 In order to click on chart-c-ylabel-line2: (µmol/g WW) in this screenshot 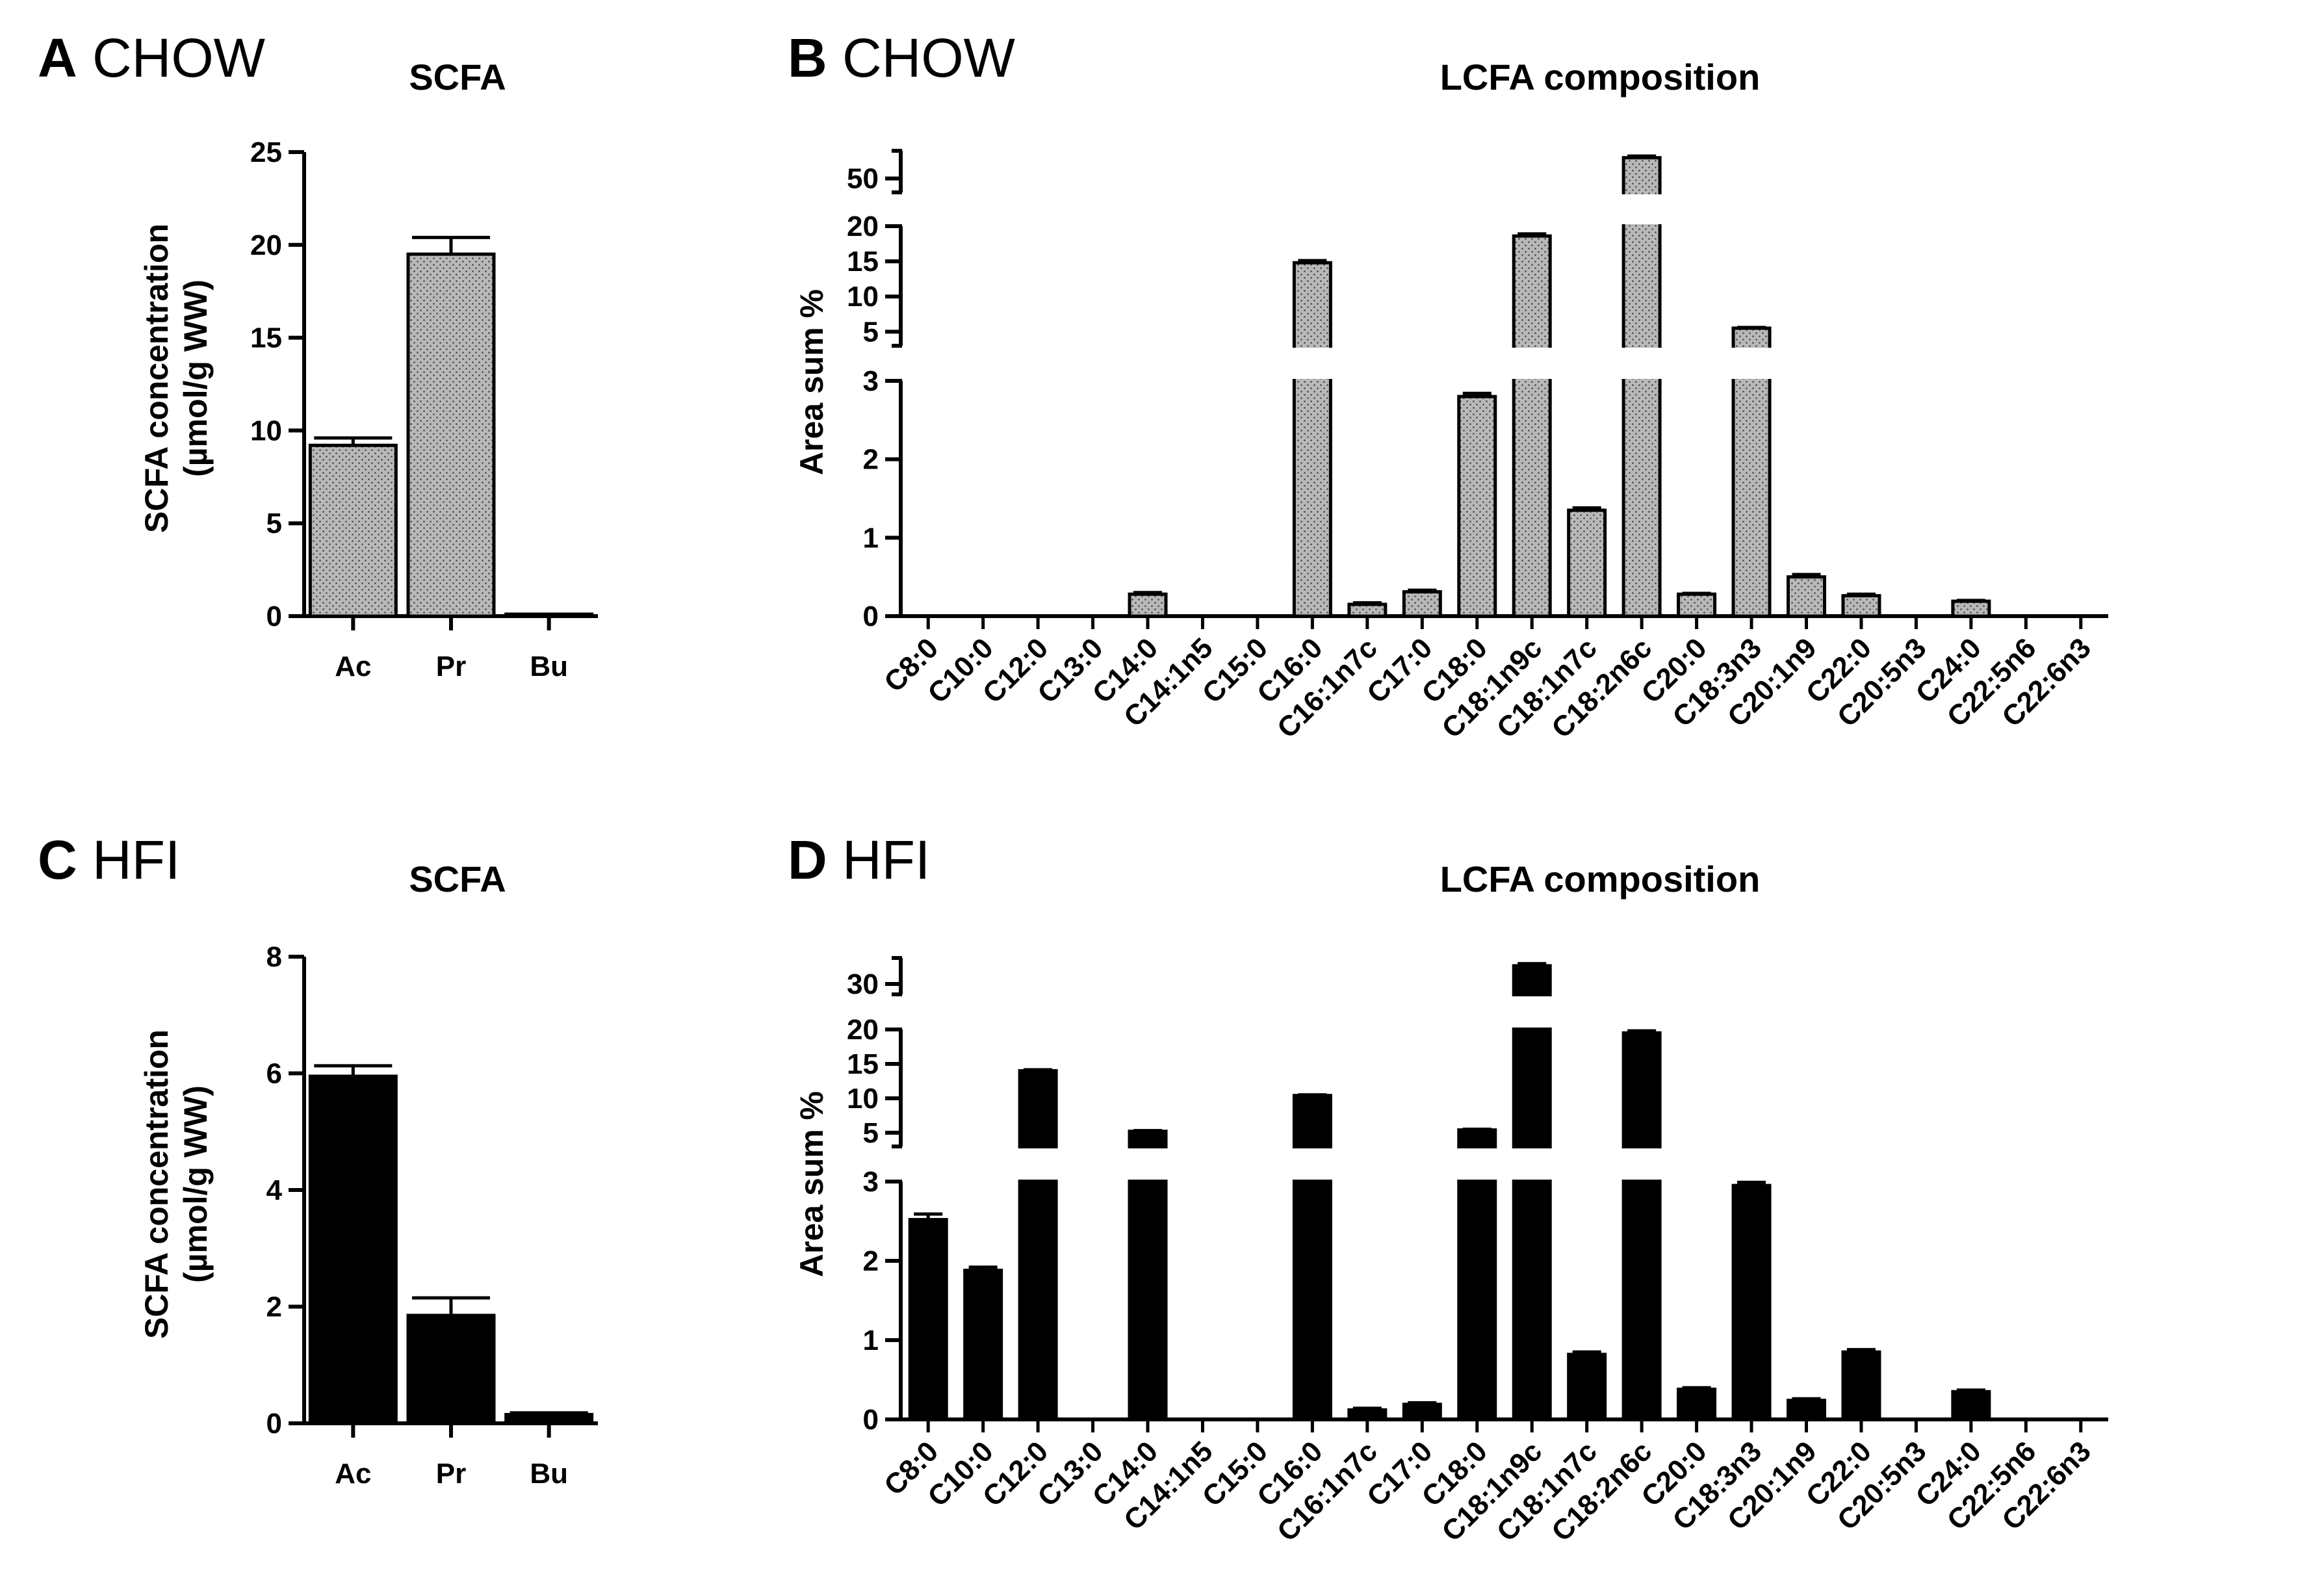, I will do `click(195, 1184)`.